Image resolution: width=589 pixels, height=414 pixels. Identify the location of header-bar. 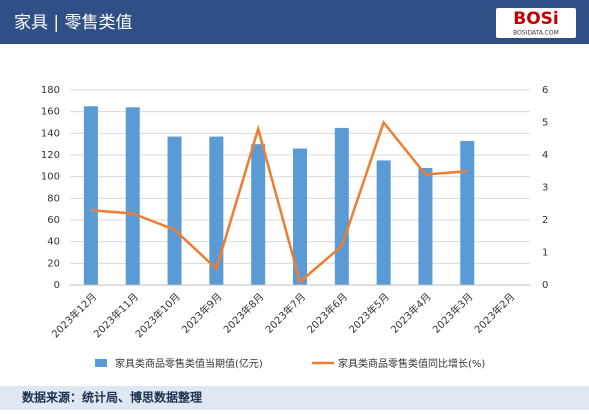
(294, 22).